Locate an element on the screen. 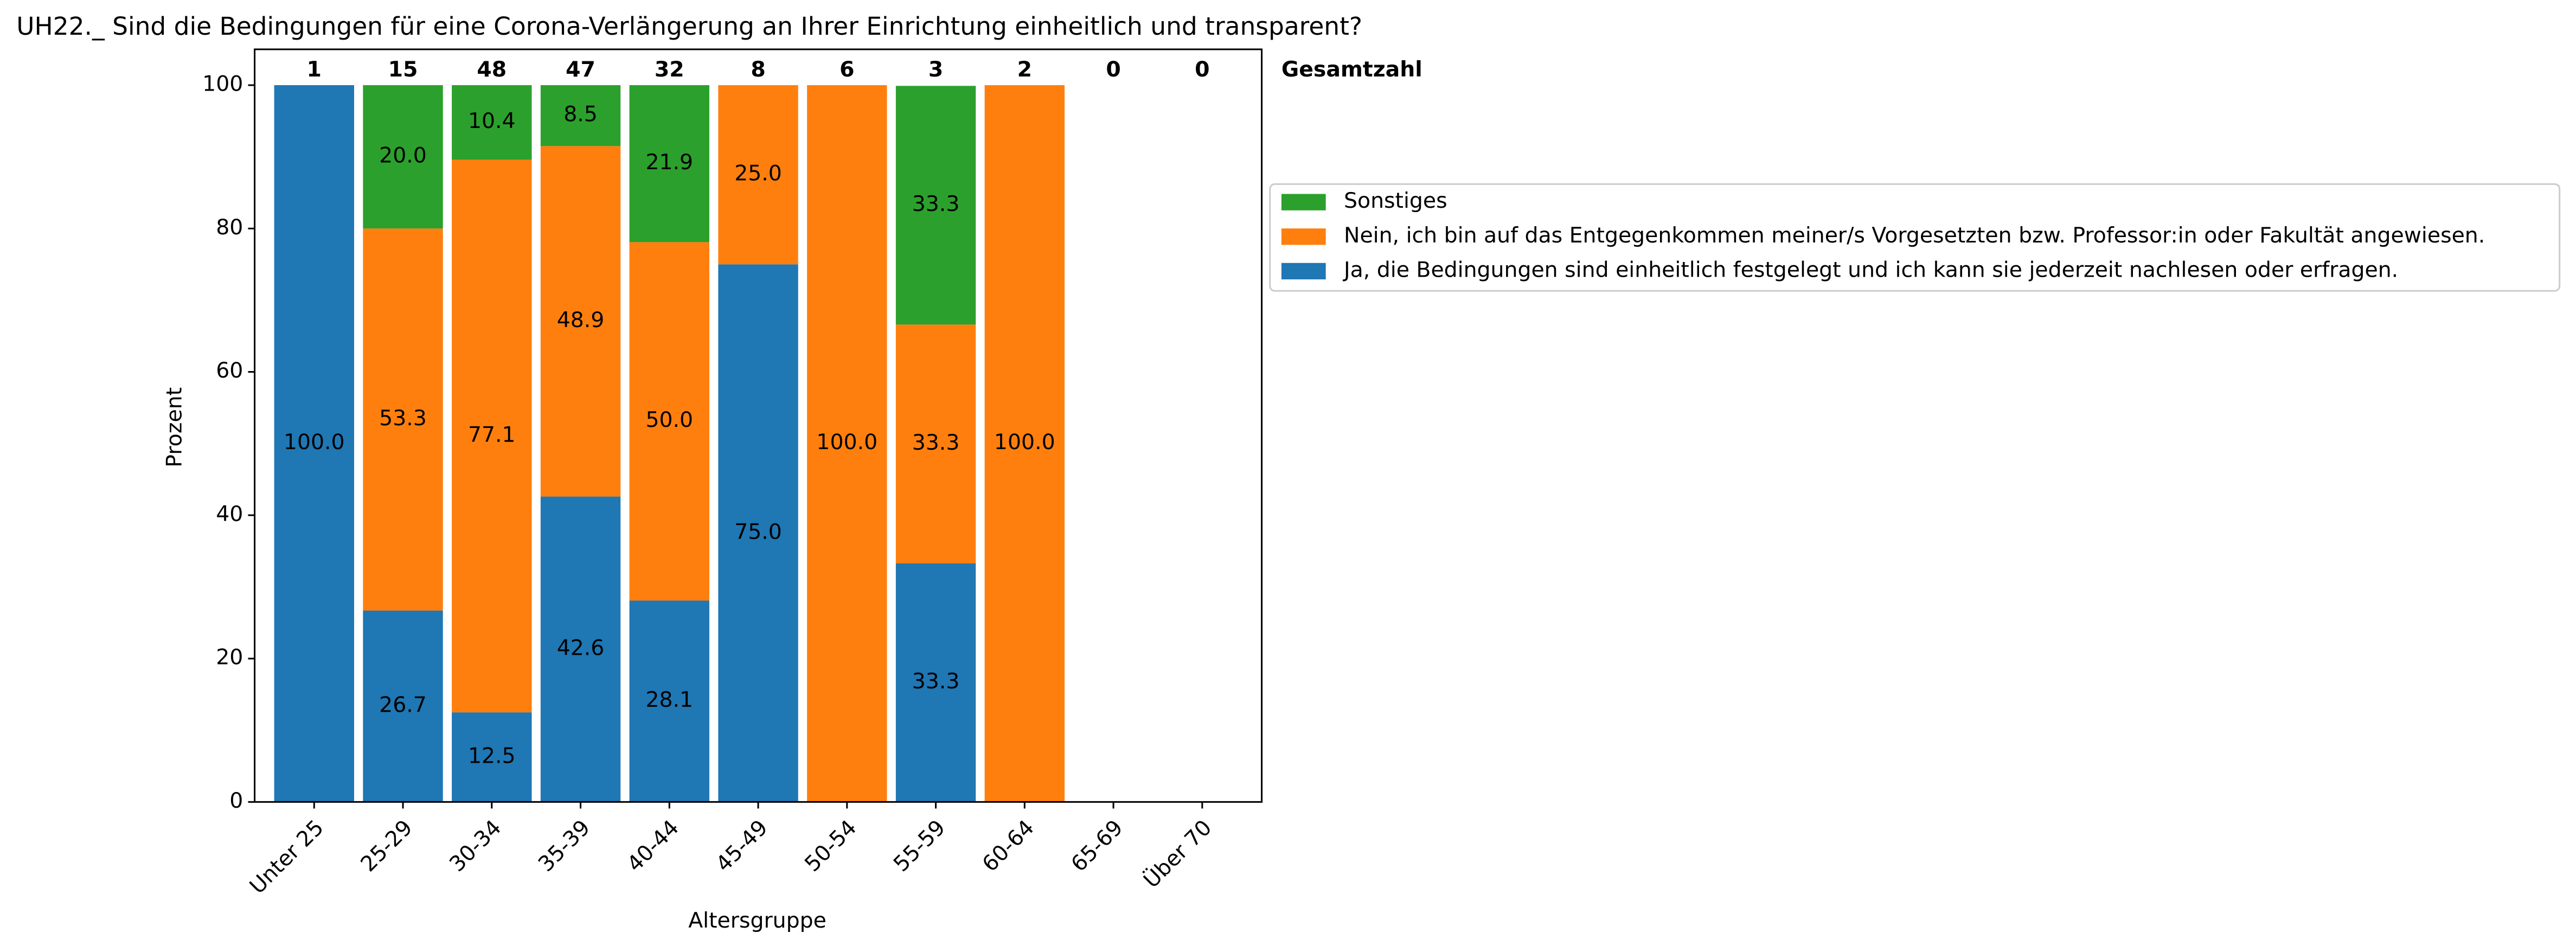  legend-frame is located at coordinates (1915, 237).